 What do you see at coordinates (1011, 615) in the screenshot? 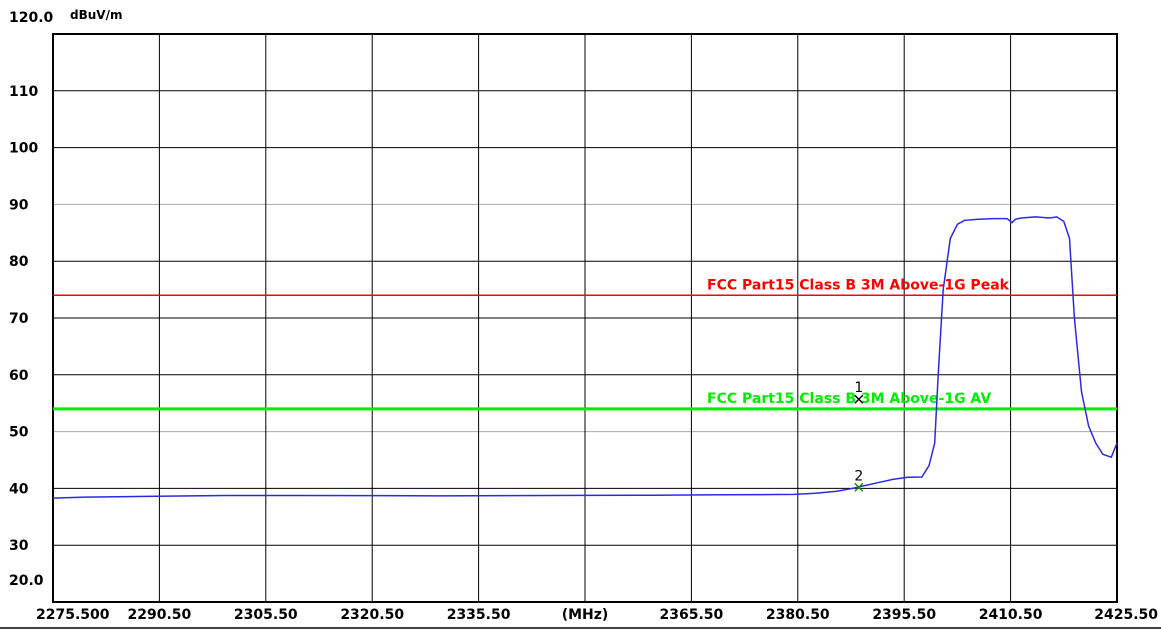
I see `x-tick-label: 2410.50` at bounding box center [1011, 615].